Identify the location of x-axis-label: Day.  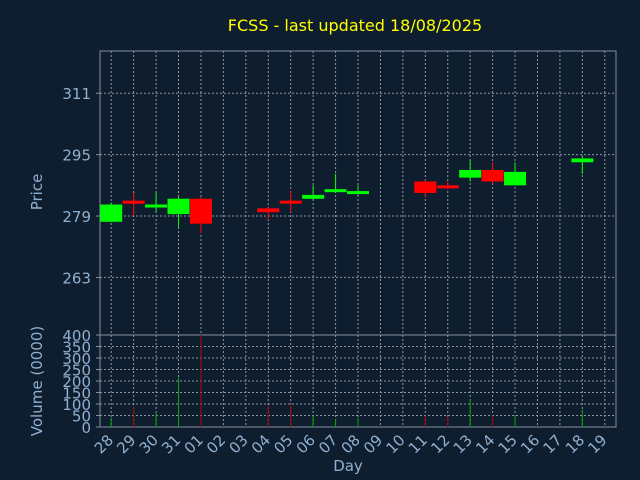
(348, 466).